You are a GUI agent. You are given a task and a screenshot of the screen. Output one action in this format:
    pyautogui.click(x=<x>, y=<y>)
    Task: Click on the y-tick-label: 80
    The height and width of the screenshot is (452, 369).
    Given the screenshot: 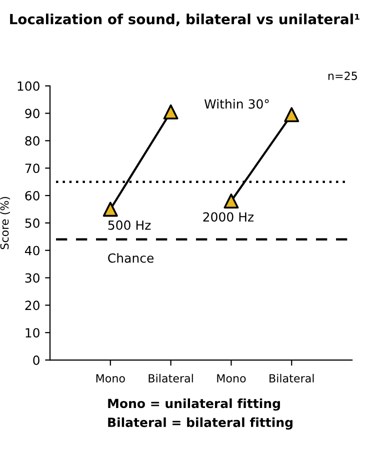 What is the action you would take?
    pyautogui.click(x=32, y=141)
    